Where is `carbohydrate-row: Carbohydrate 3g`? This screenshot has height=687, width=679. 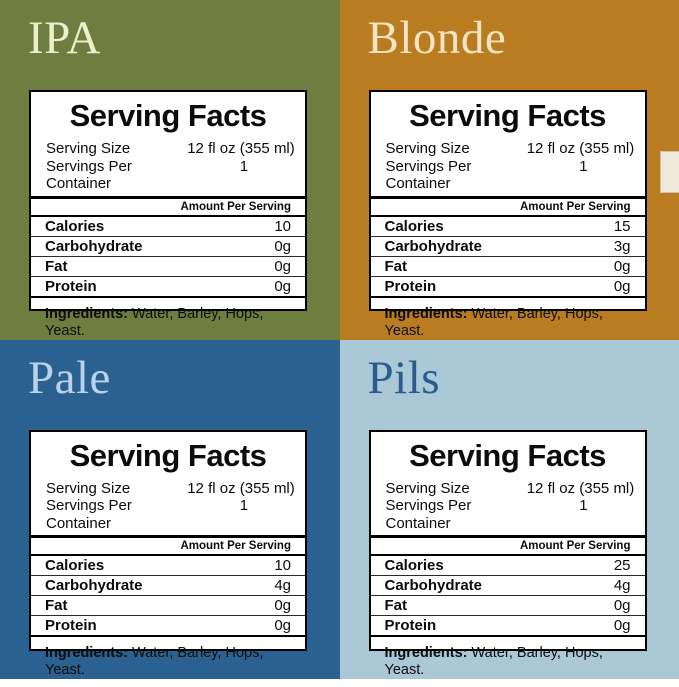 carbohydrate-row: Carbohydrate 3g is located at coordinates (508, 247).